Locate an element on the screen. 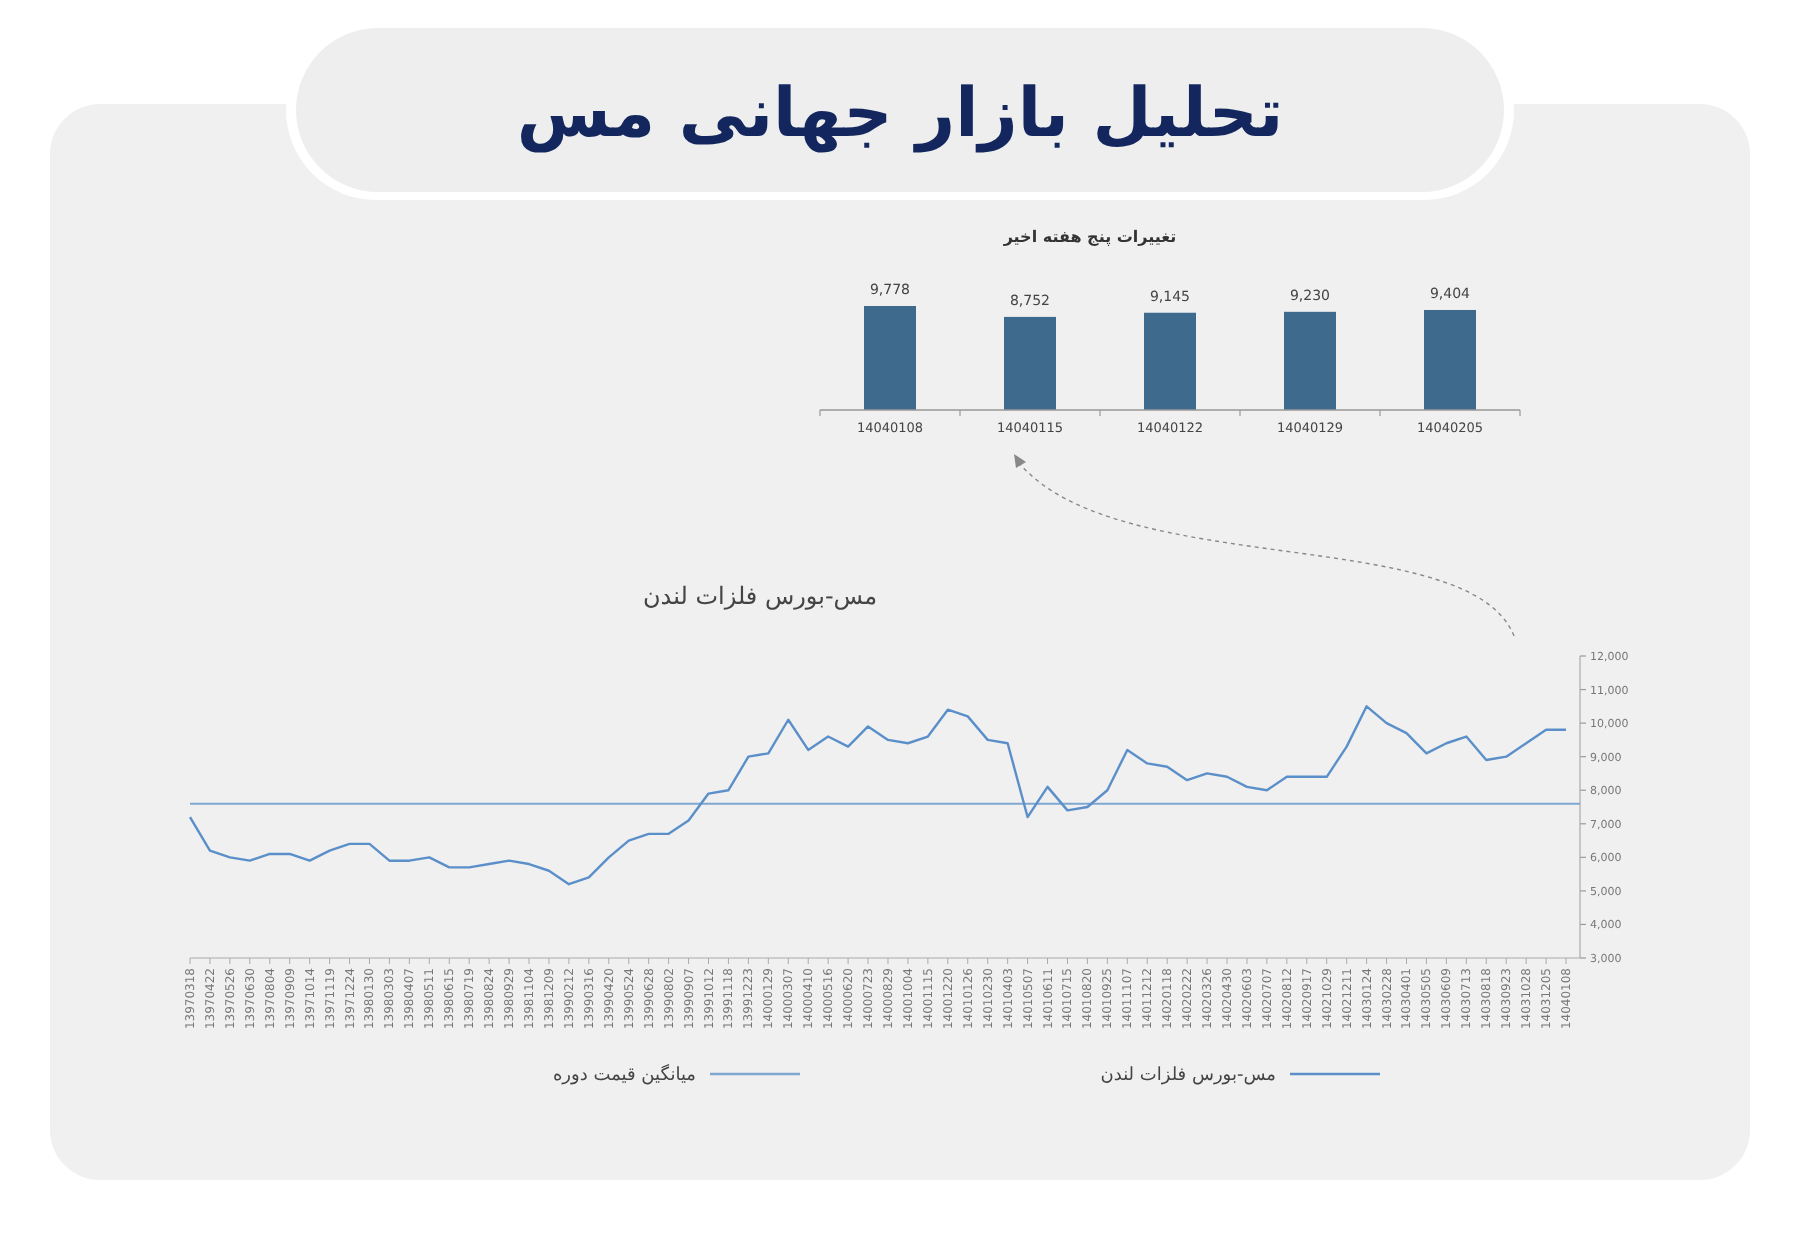 The image size is (1800, 1252). chart-title: تحلیل بازار جهانی مس is located at coordinates (900, 114).